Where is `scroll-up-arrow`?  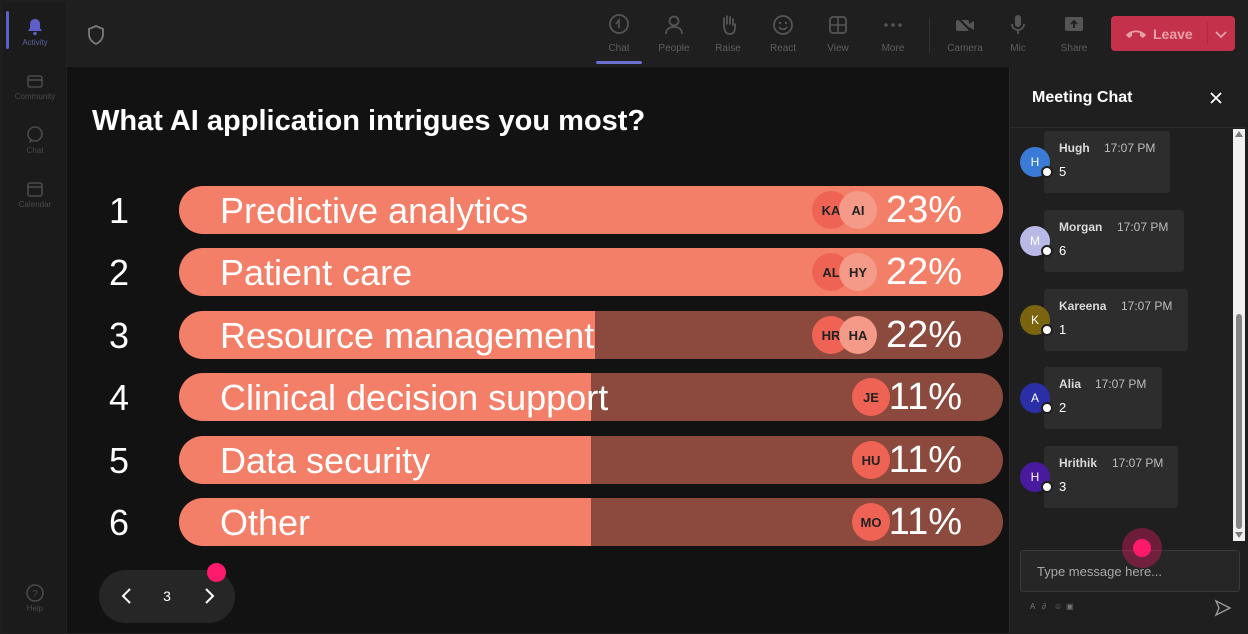 scroll-up-arrow is located at coordinates (1239, 134).